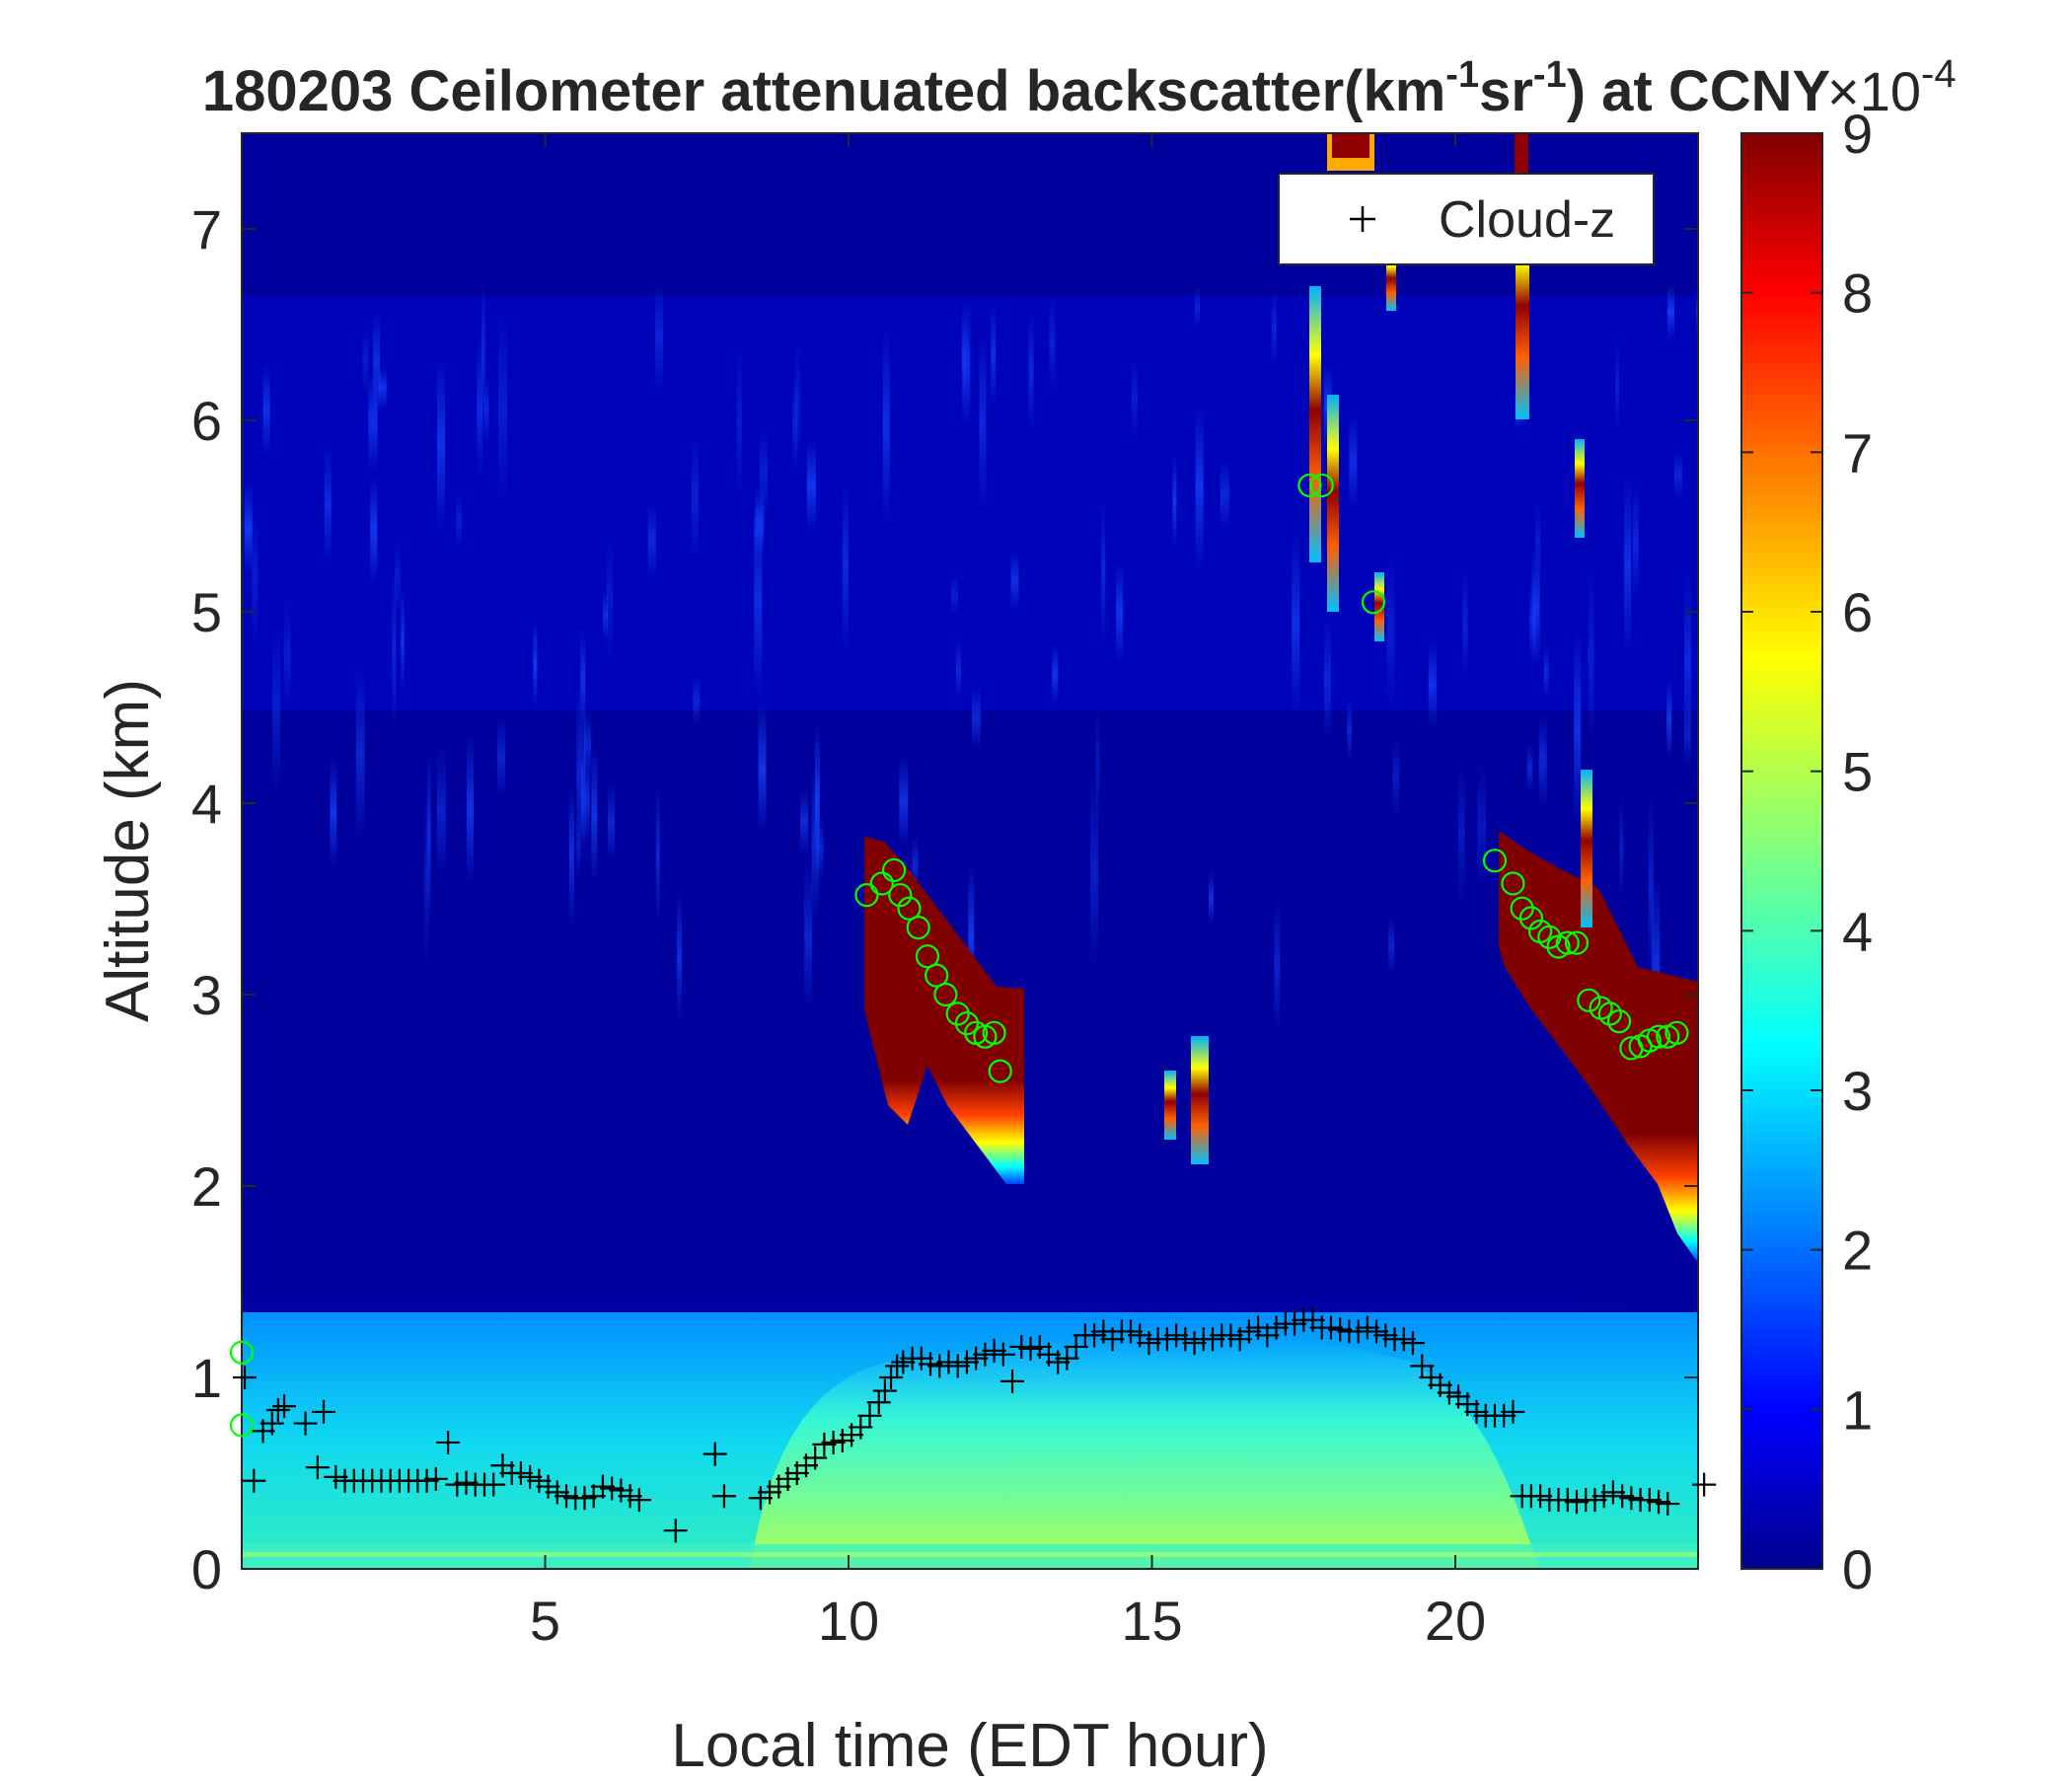 The height and width of the screenshot is (1781, 2072). I want to click on legend: Cloud-z, so click(1467, 219).